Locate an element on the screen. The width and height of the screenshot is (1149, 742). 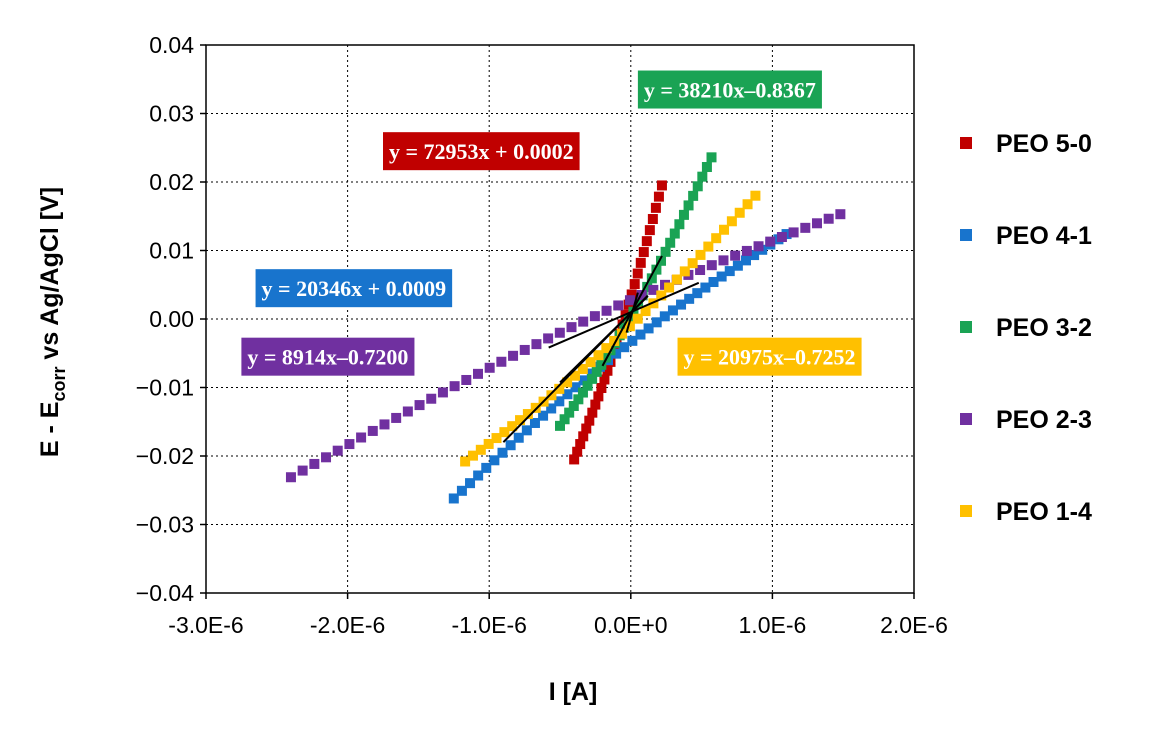
x-tick-label: -2.0E-6 is located at coordinates (347, 625).